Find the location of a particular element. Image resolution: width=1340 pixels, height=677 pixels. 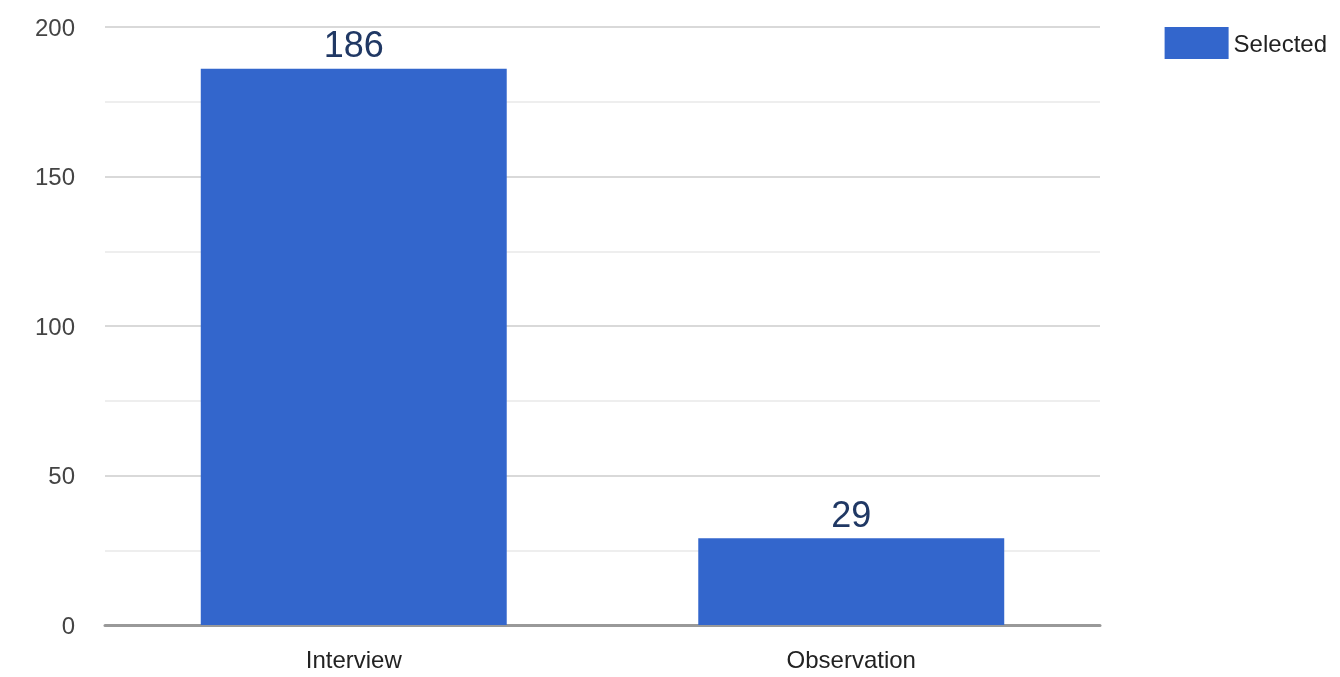

x-tick-label: Observation is located at coordinates (851, 659).